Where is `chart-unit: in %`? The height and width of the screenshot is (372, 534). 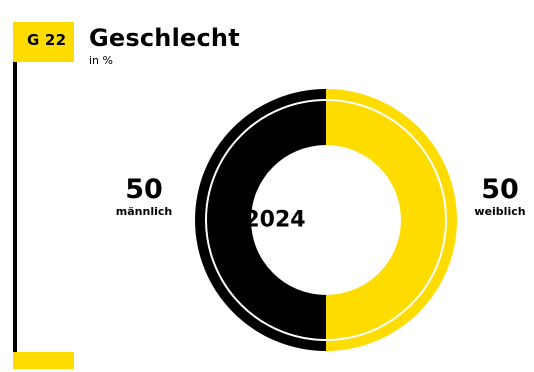 chart-unit: in % is located at coordinates (101, 60).